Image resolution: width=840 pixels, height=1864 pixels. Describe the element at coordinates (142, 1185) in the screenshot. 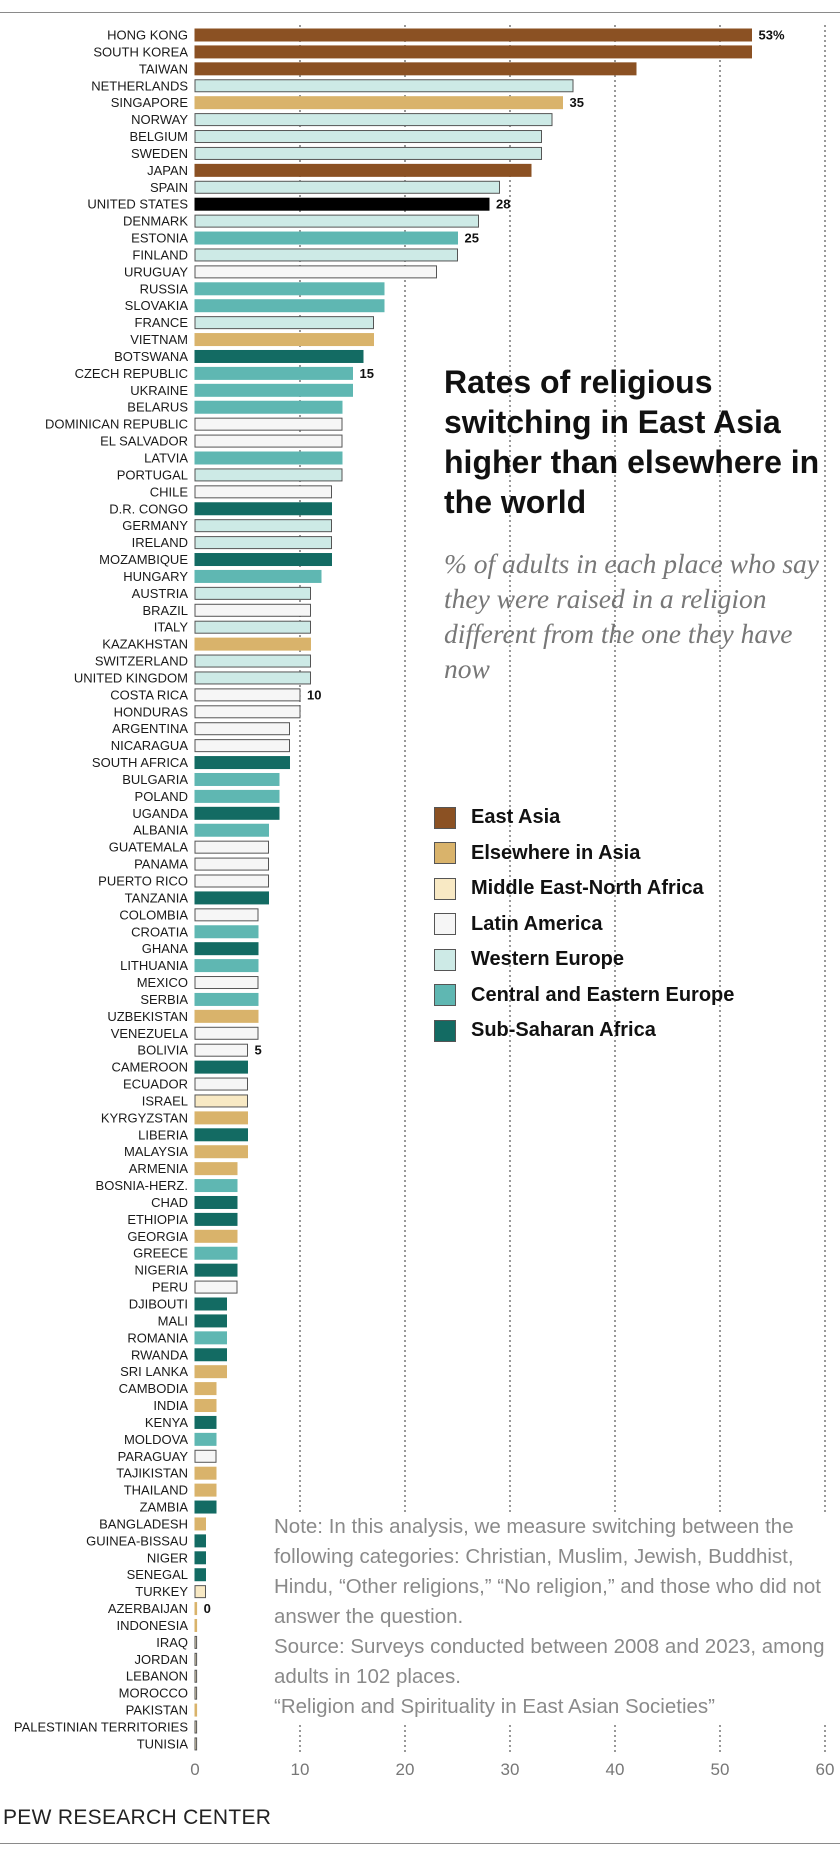

I see `category-label: BOSNIA-HERZ.` at that location.